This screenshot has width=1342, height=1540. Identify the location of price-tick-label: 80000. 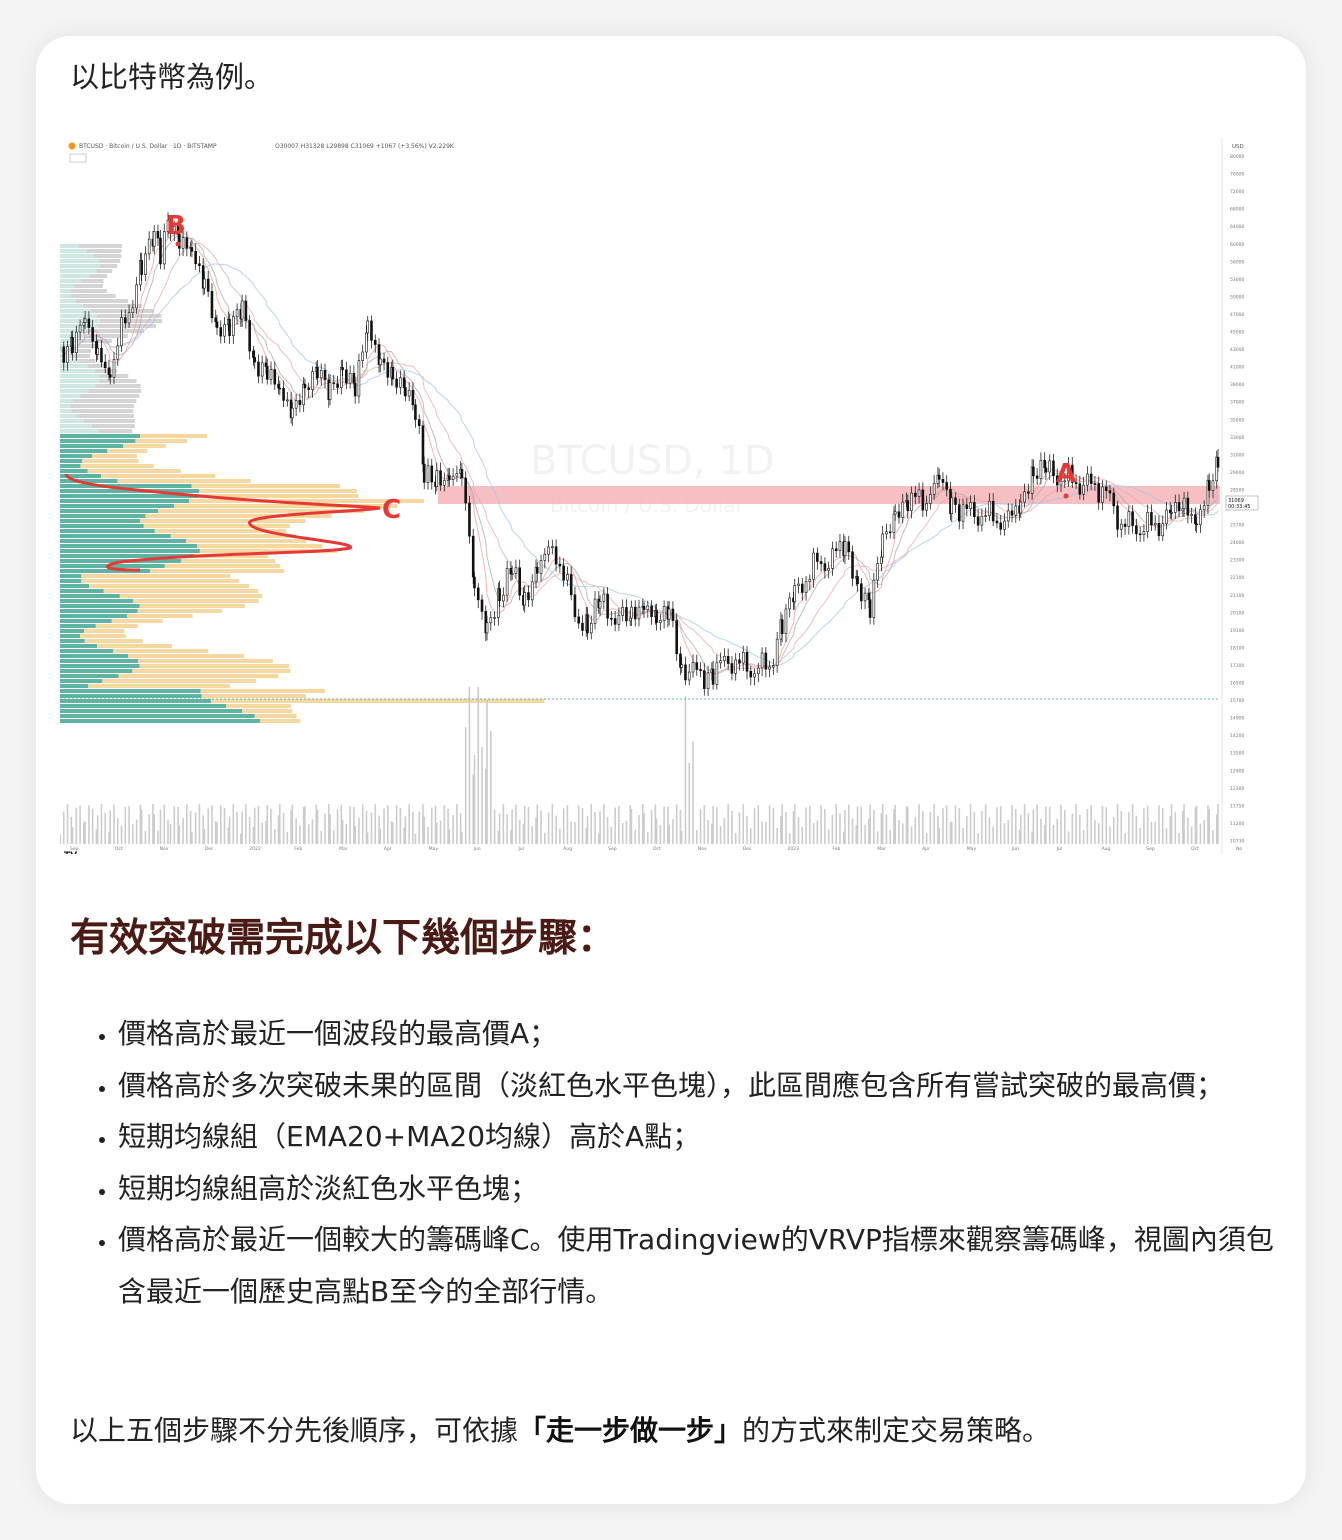
(1237, 157).